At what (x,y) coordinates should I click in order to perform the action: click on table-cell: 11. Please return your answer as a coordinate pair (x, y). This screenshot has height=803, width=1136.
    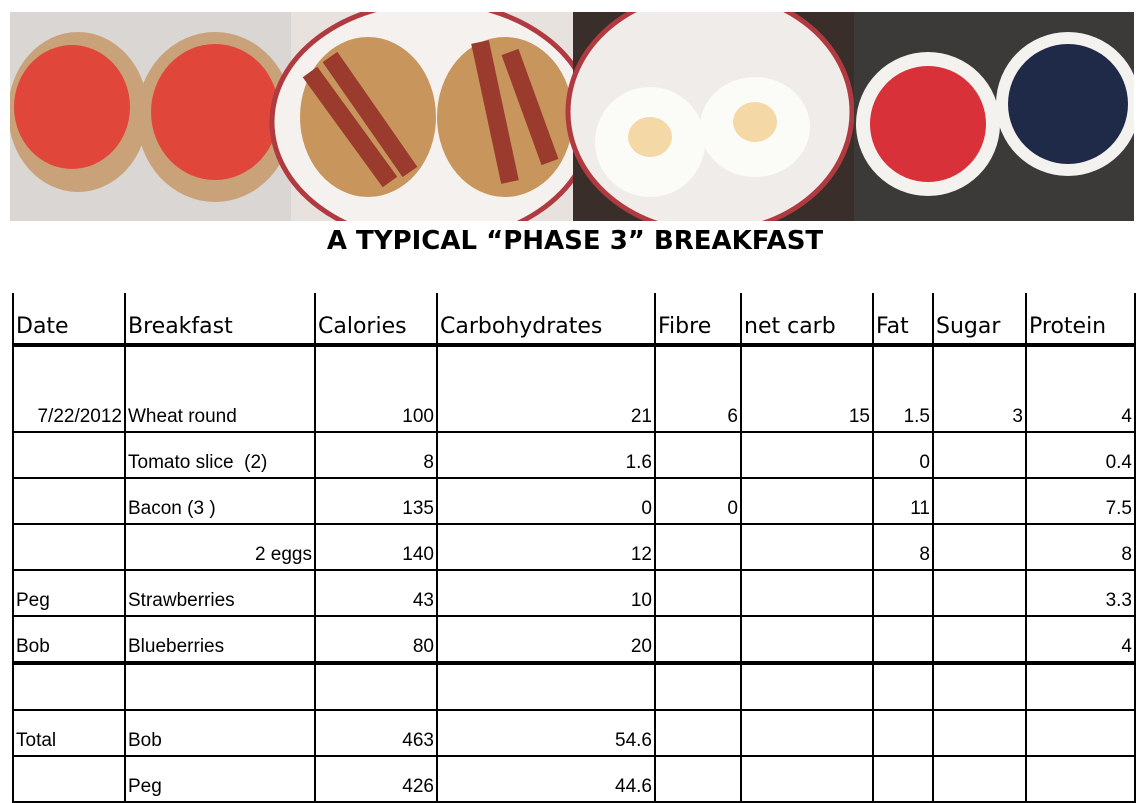
    Looking at the image, I should click on (903, 501).